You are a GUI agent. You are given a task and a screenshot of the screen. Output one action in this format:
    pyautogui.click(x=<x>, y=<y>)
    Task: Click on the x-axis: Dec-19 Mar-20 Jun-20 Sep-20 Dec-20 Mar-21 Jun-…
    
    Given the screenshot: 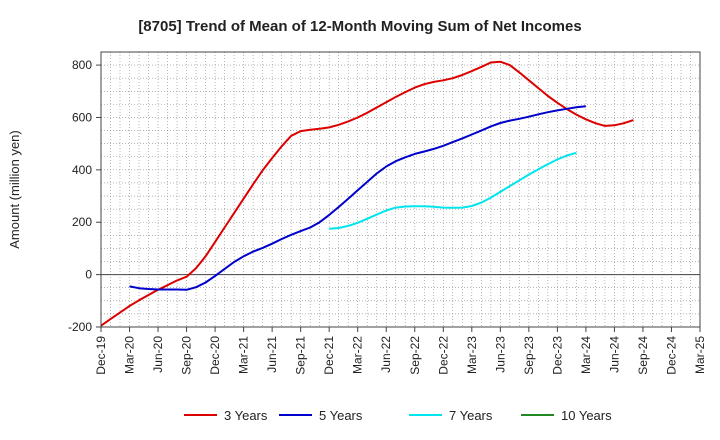 What is the action you would take?
    pyautogui.click(x=400, y=351)
    